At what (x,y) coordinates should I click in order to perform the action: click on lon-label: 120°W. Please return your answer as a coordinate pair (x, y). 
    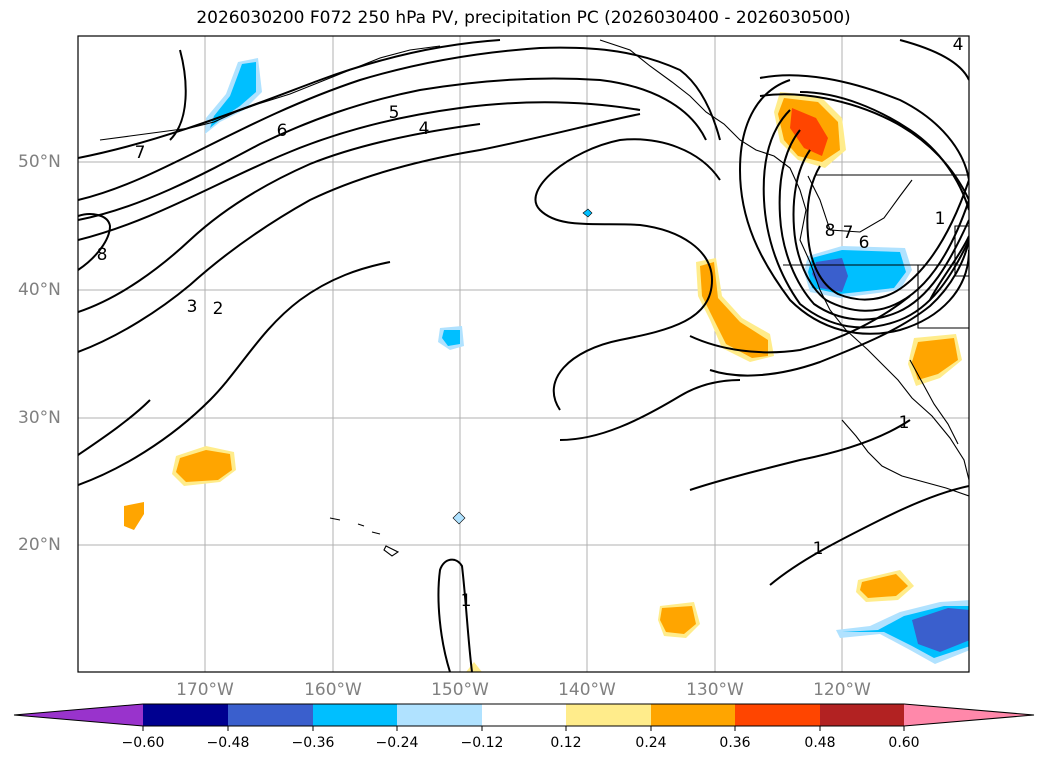
    Looking at the image, I should click on (842, 690).